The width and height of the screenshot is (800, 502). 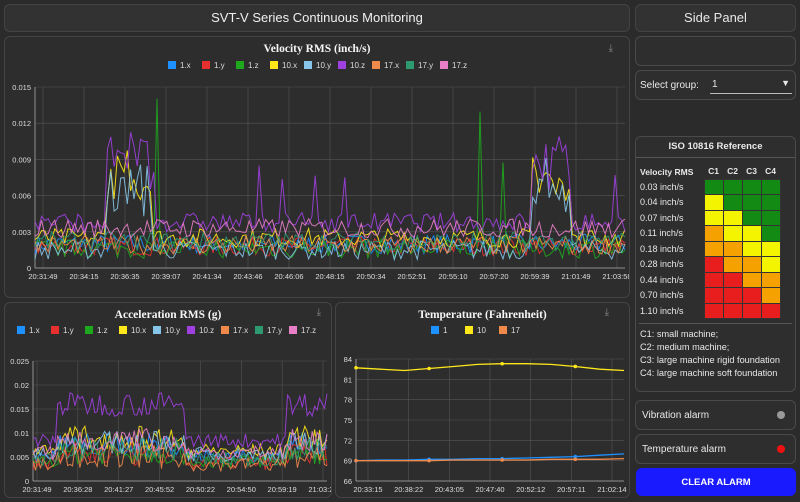 I want to click on temperature-alarm-label: Temperature alarm, so click(x=684, y=449).